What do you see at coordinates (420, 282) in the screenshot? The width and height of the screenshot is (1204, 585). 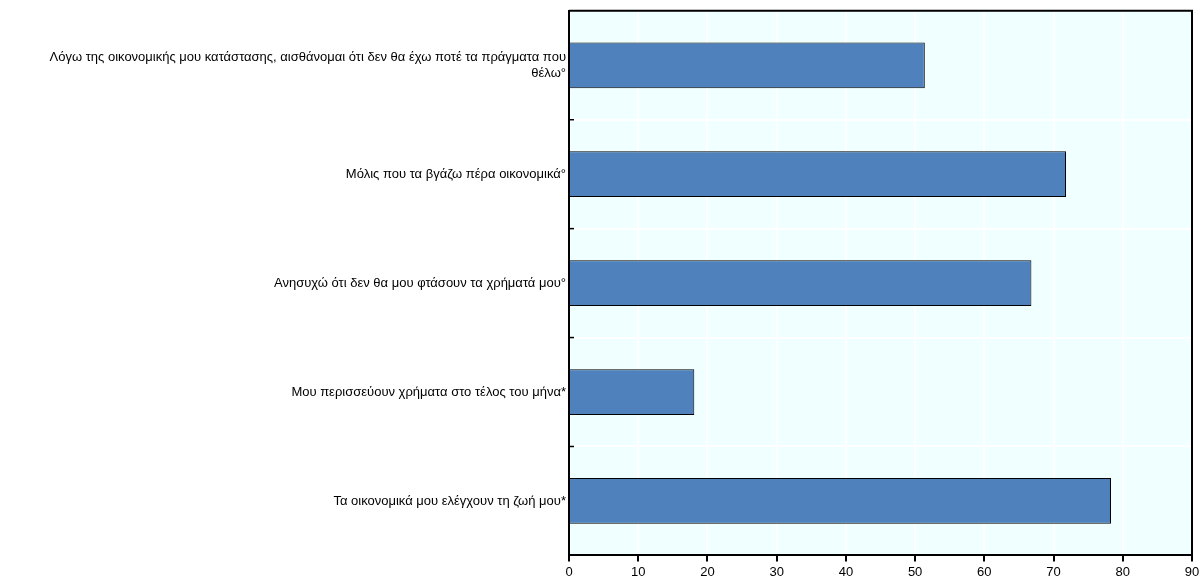 I see `y-tick-label: Ανησυχώ ότι δεν θα μου φτάσουν τα χρήματά μου°` at bounding box center [420, 282].